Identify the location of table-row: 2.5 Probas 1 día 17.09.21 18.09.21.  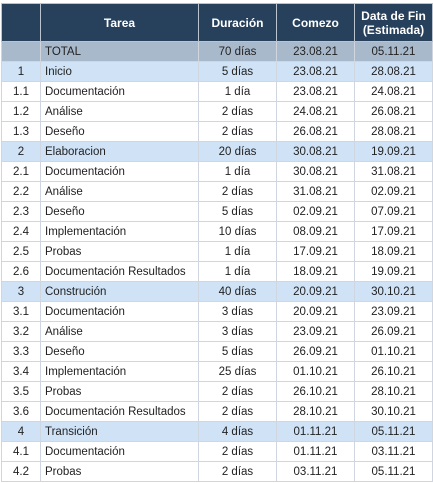
(217, 251).